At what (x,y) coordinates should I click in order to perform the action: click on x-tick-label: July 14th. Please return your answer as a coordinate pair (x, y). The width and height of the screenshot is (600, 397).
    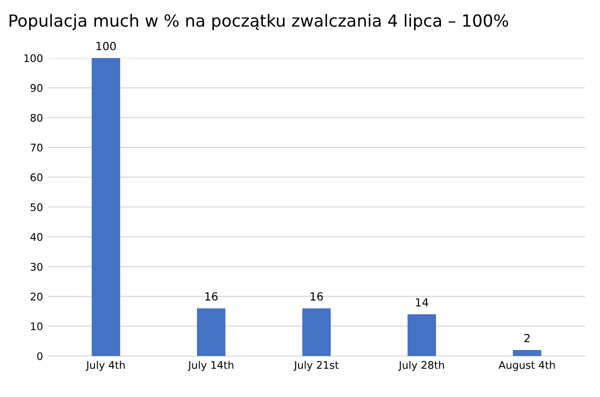
    Looking at the image, I should click on (211, 365).